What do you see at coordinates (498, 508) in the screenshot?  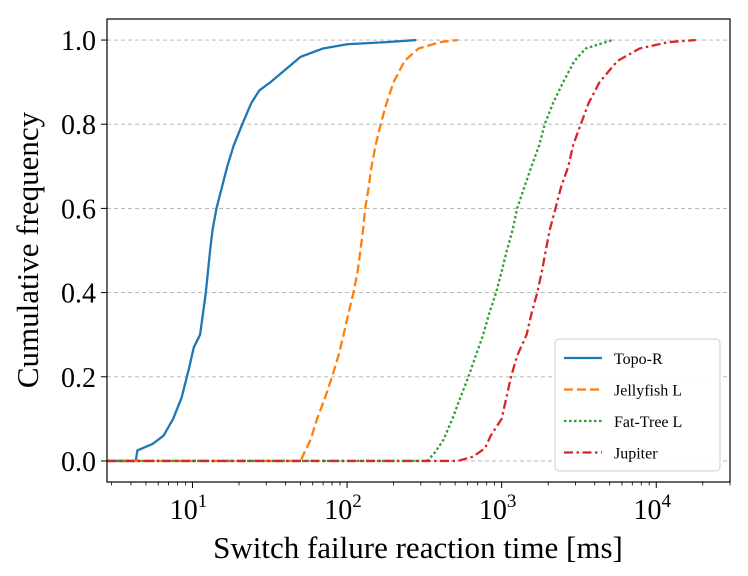 I see `x-tick-label: 10³` at bounding box center [498, 508].